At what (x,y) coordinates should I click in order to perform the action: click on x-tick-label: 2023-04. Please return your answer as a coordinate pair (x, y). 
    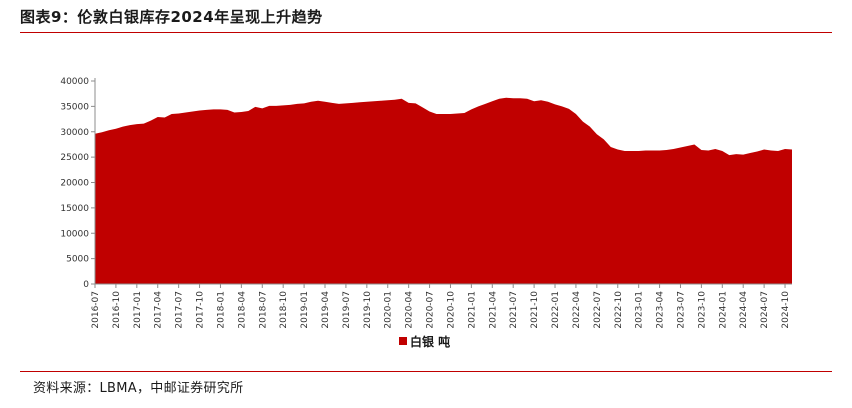
    Looking at the image, I should click on (661, 310).